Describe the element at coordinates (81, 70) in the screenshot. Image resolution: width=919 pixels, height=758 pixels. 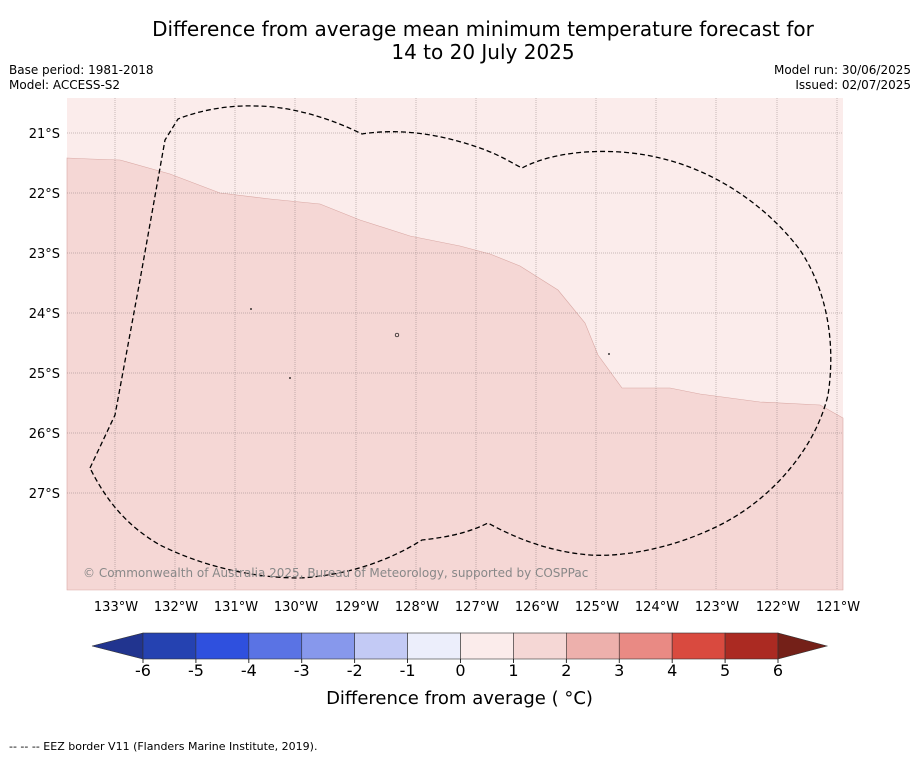
I see `base-period: Base period: 1981-2018` at that location.